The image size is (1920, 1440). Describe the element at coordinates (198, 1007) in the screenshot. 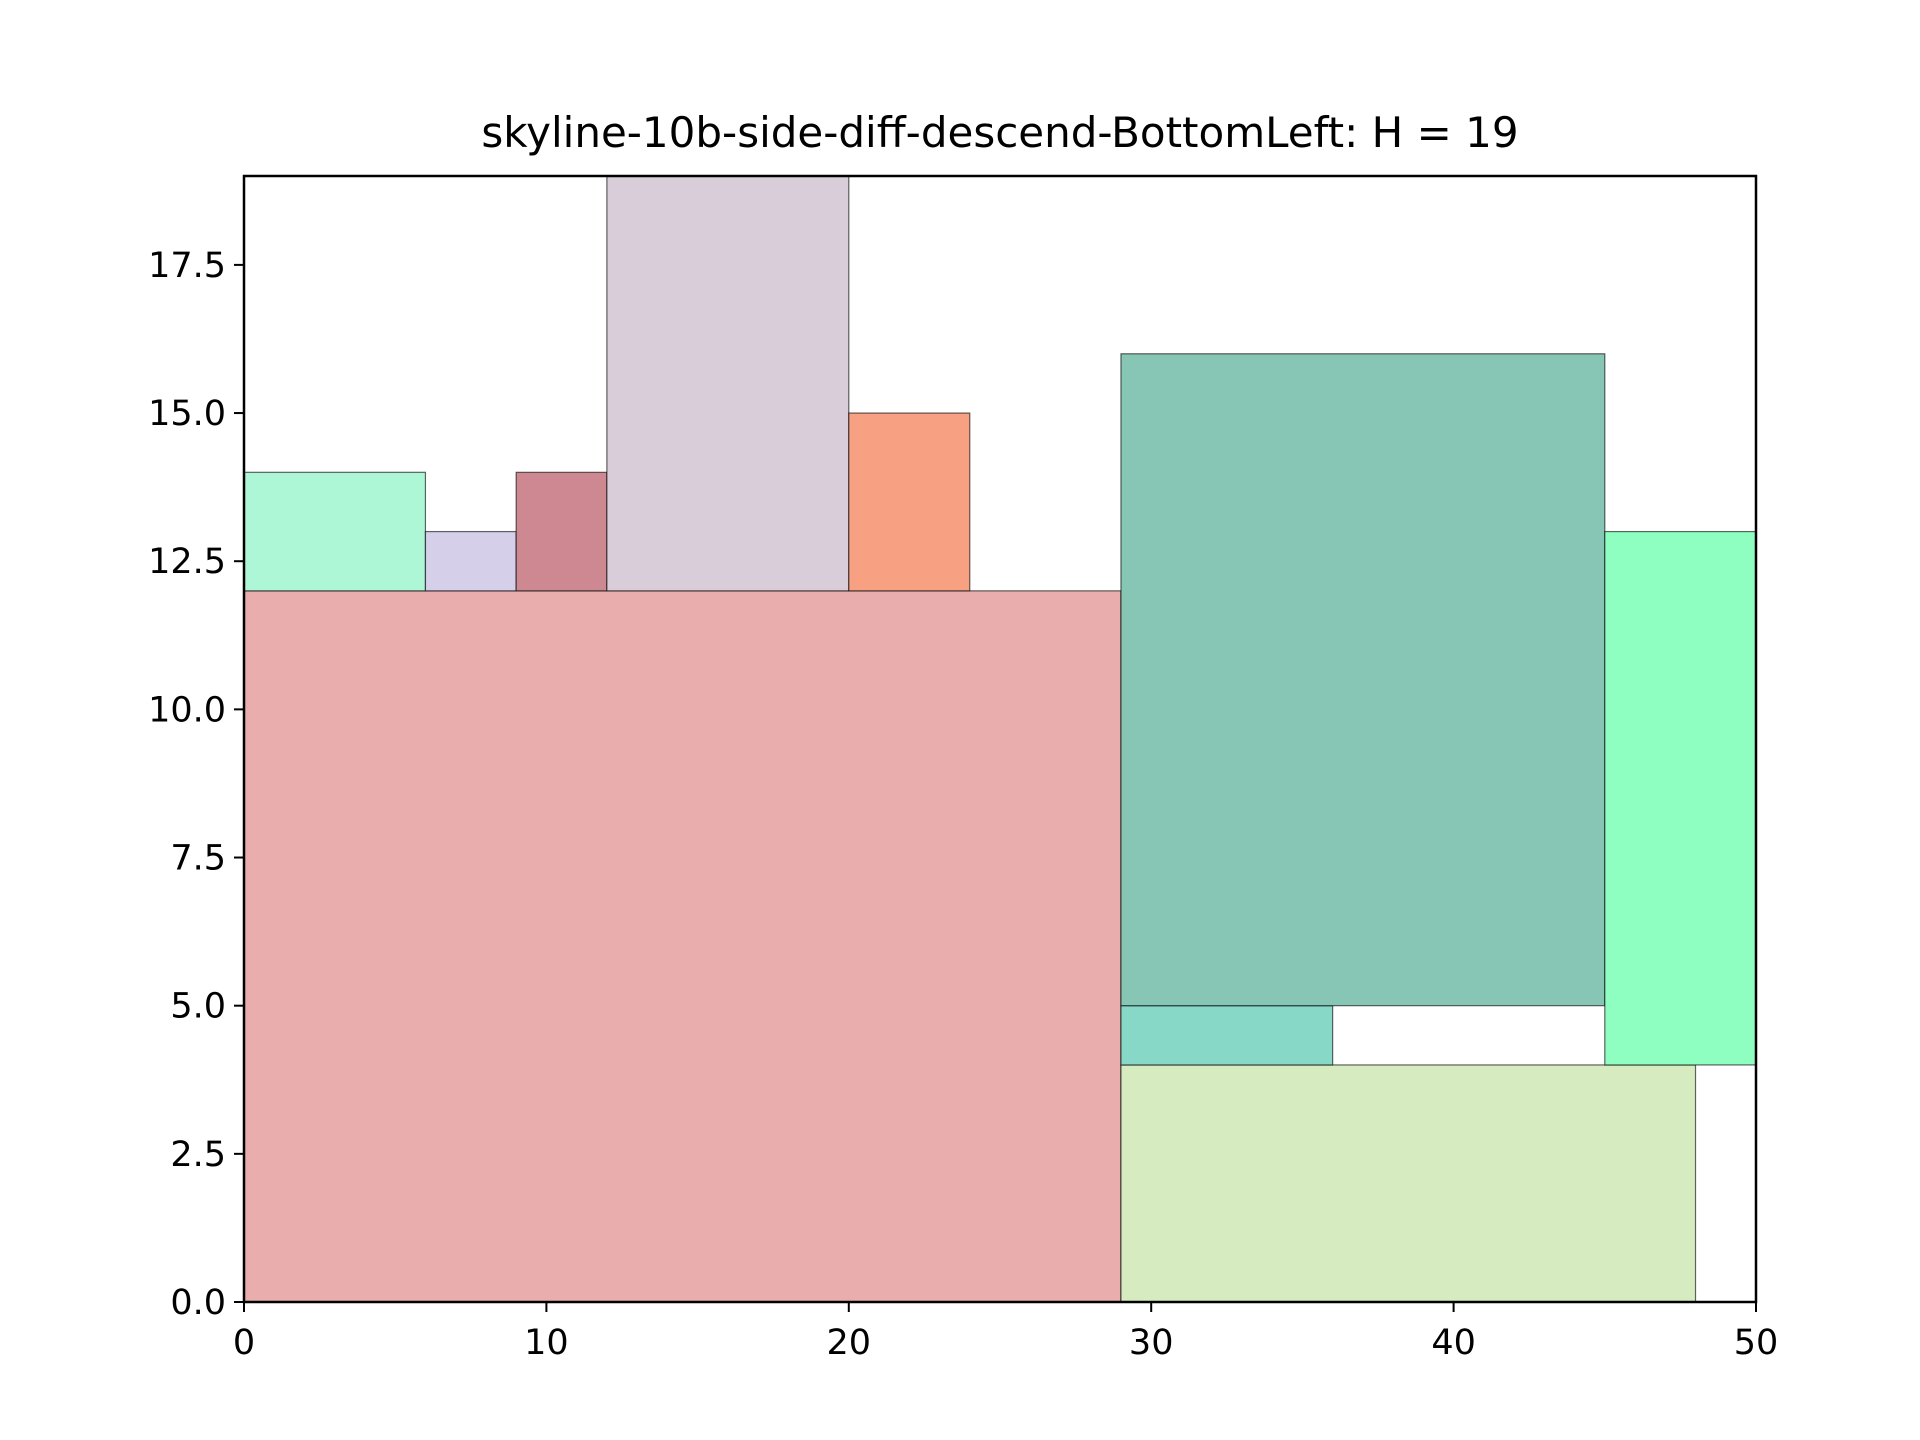

I see `y-tick-label: 5.0` at that location.